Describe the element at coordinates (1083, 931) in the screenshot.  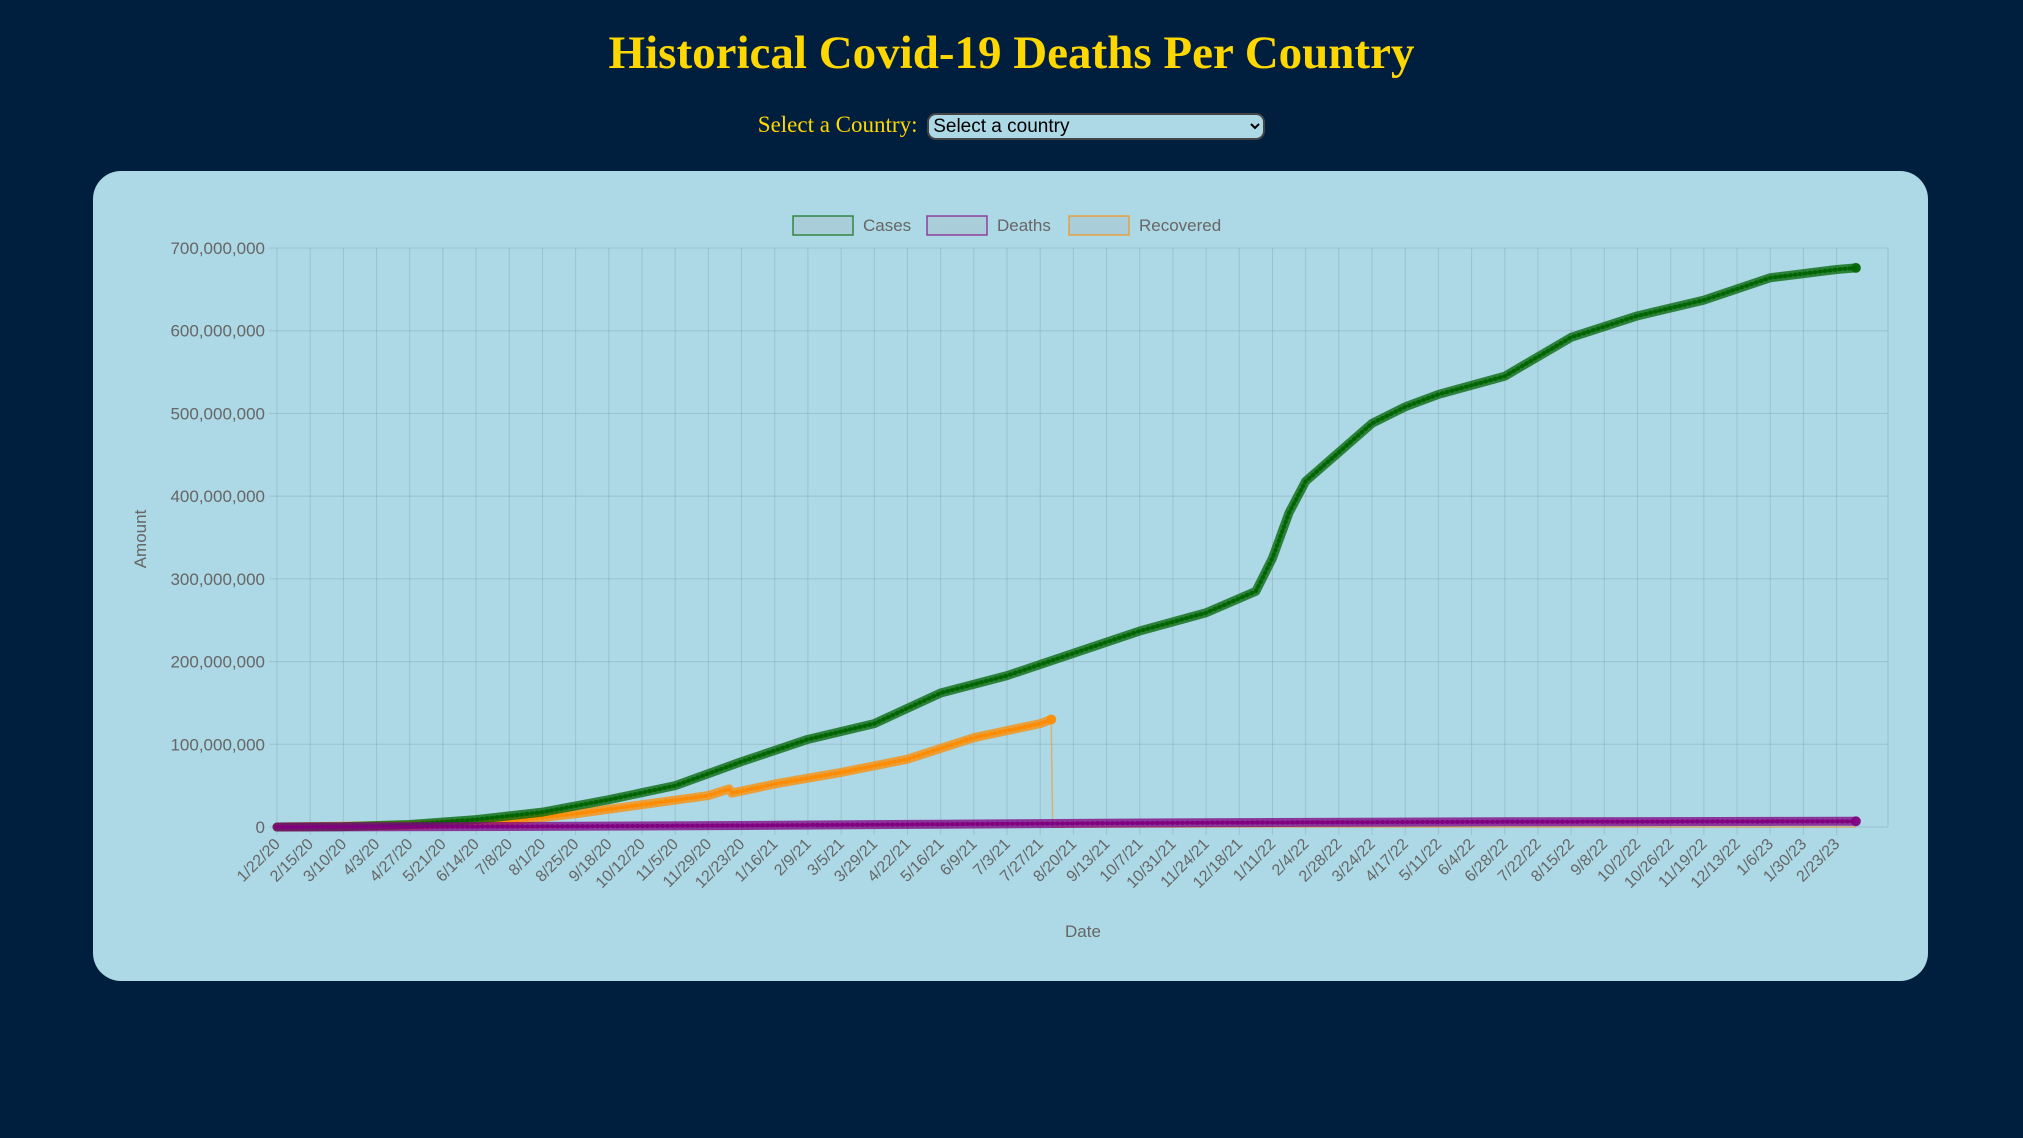
I see `x-axis-label: Date` at that location.